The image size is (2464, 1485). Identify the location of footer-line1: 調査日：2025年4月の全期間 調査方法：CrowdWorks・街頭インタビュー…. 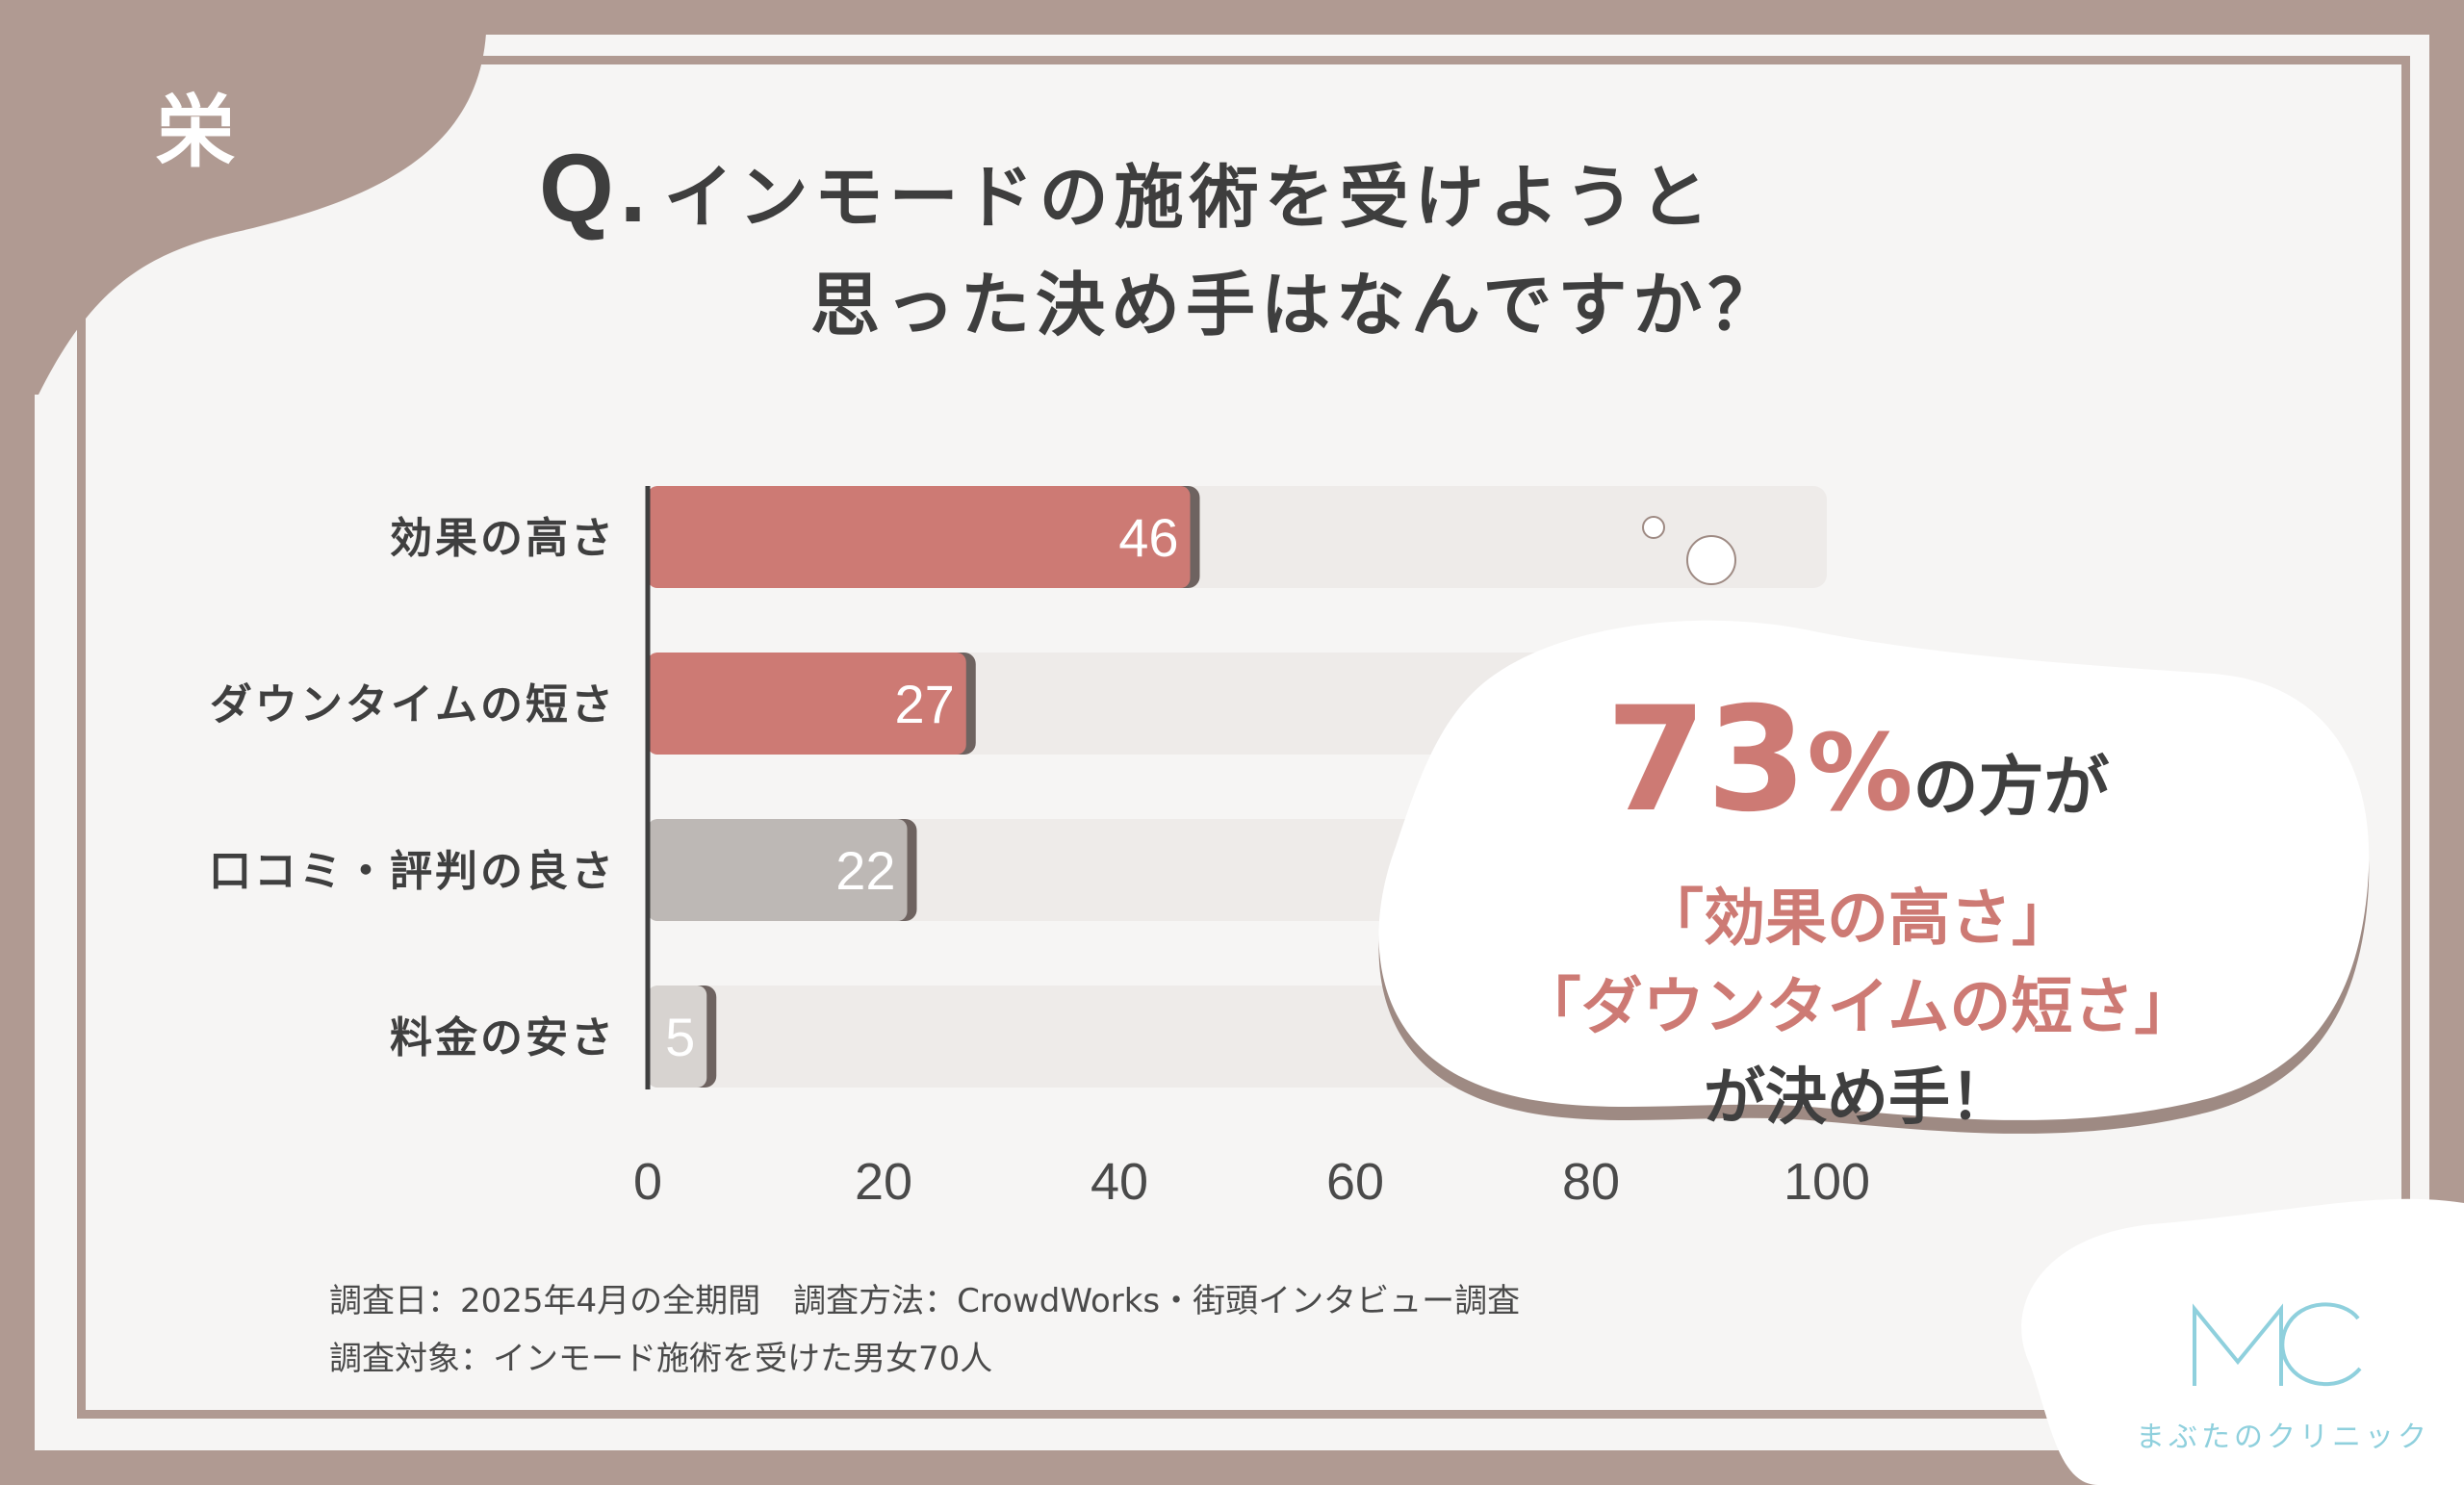
(925, 1301).